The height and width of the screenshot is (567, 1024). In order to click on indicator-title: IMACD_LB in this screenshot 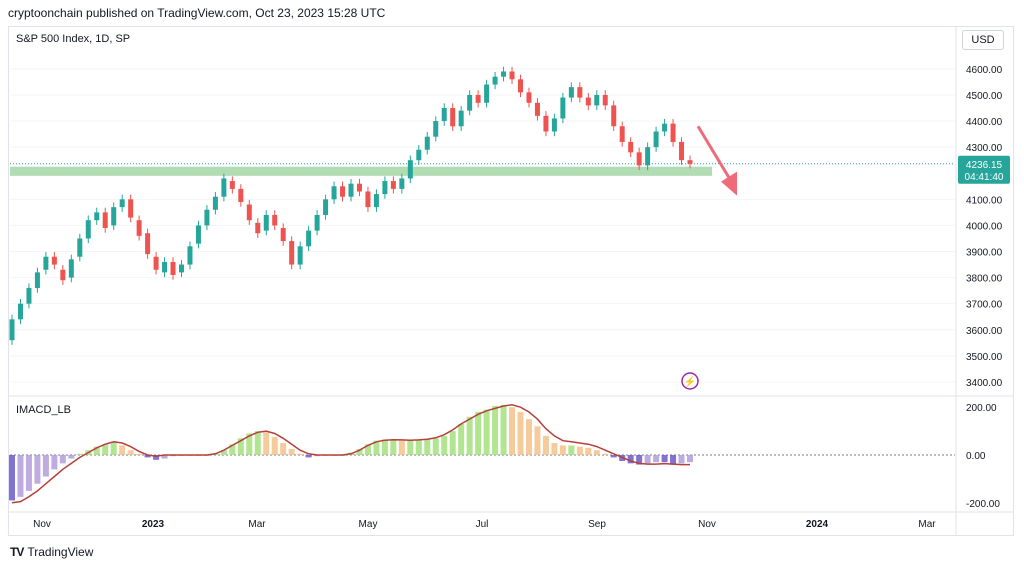, I will do `click(44, 410)`.